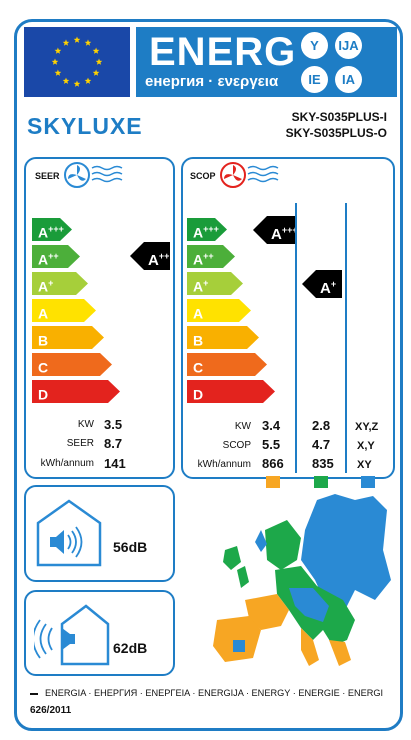 The width and height of the screenshot is (411, 740). I want to click on scop-warmer-kwh: 866, so click(273, 463).